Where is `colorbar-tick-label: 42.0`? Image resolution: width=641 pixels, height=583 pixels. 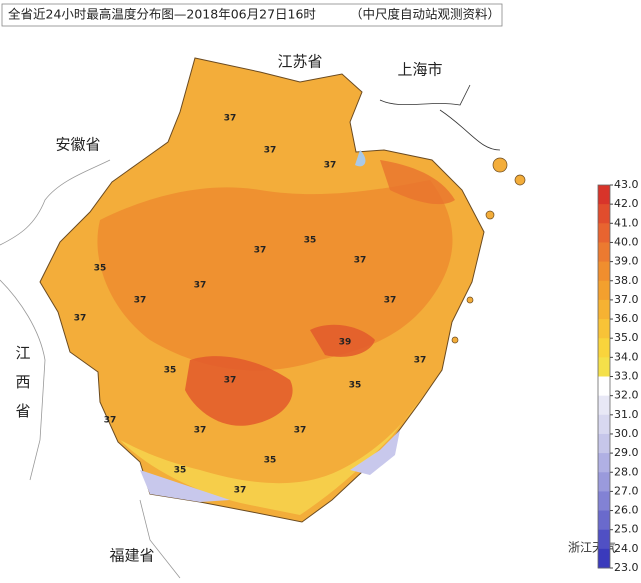
colorbar-tick-label: 42.0 is located at coordinates (626, 203).